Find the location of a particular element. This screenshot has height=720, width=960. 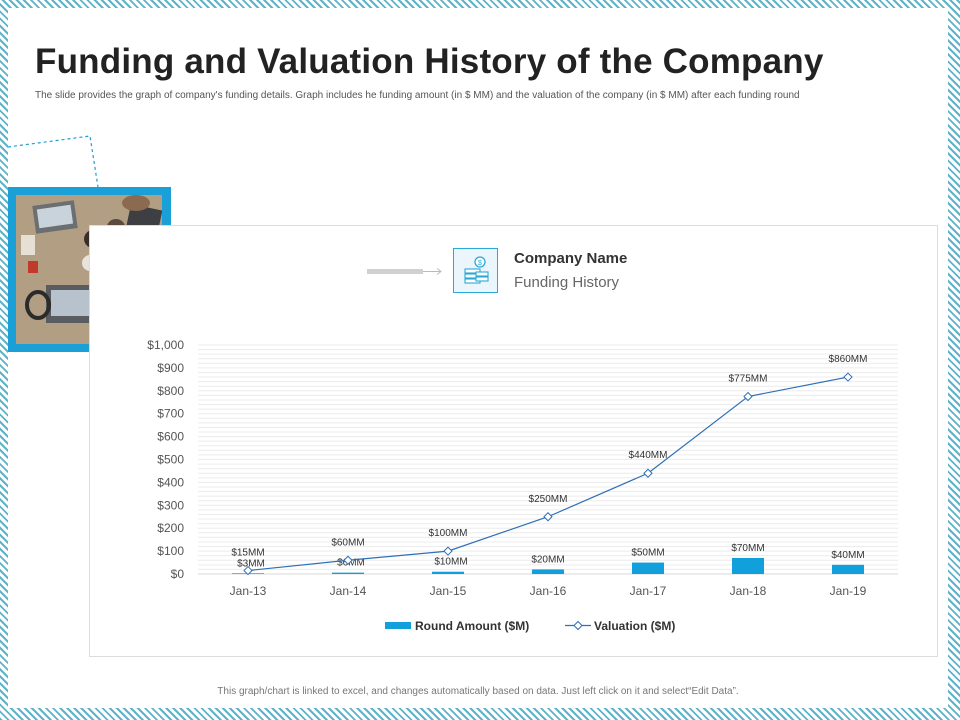

legend-marker-valuation is located at coordinates (578, 625).